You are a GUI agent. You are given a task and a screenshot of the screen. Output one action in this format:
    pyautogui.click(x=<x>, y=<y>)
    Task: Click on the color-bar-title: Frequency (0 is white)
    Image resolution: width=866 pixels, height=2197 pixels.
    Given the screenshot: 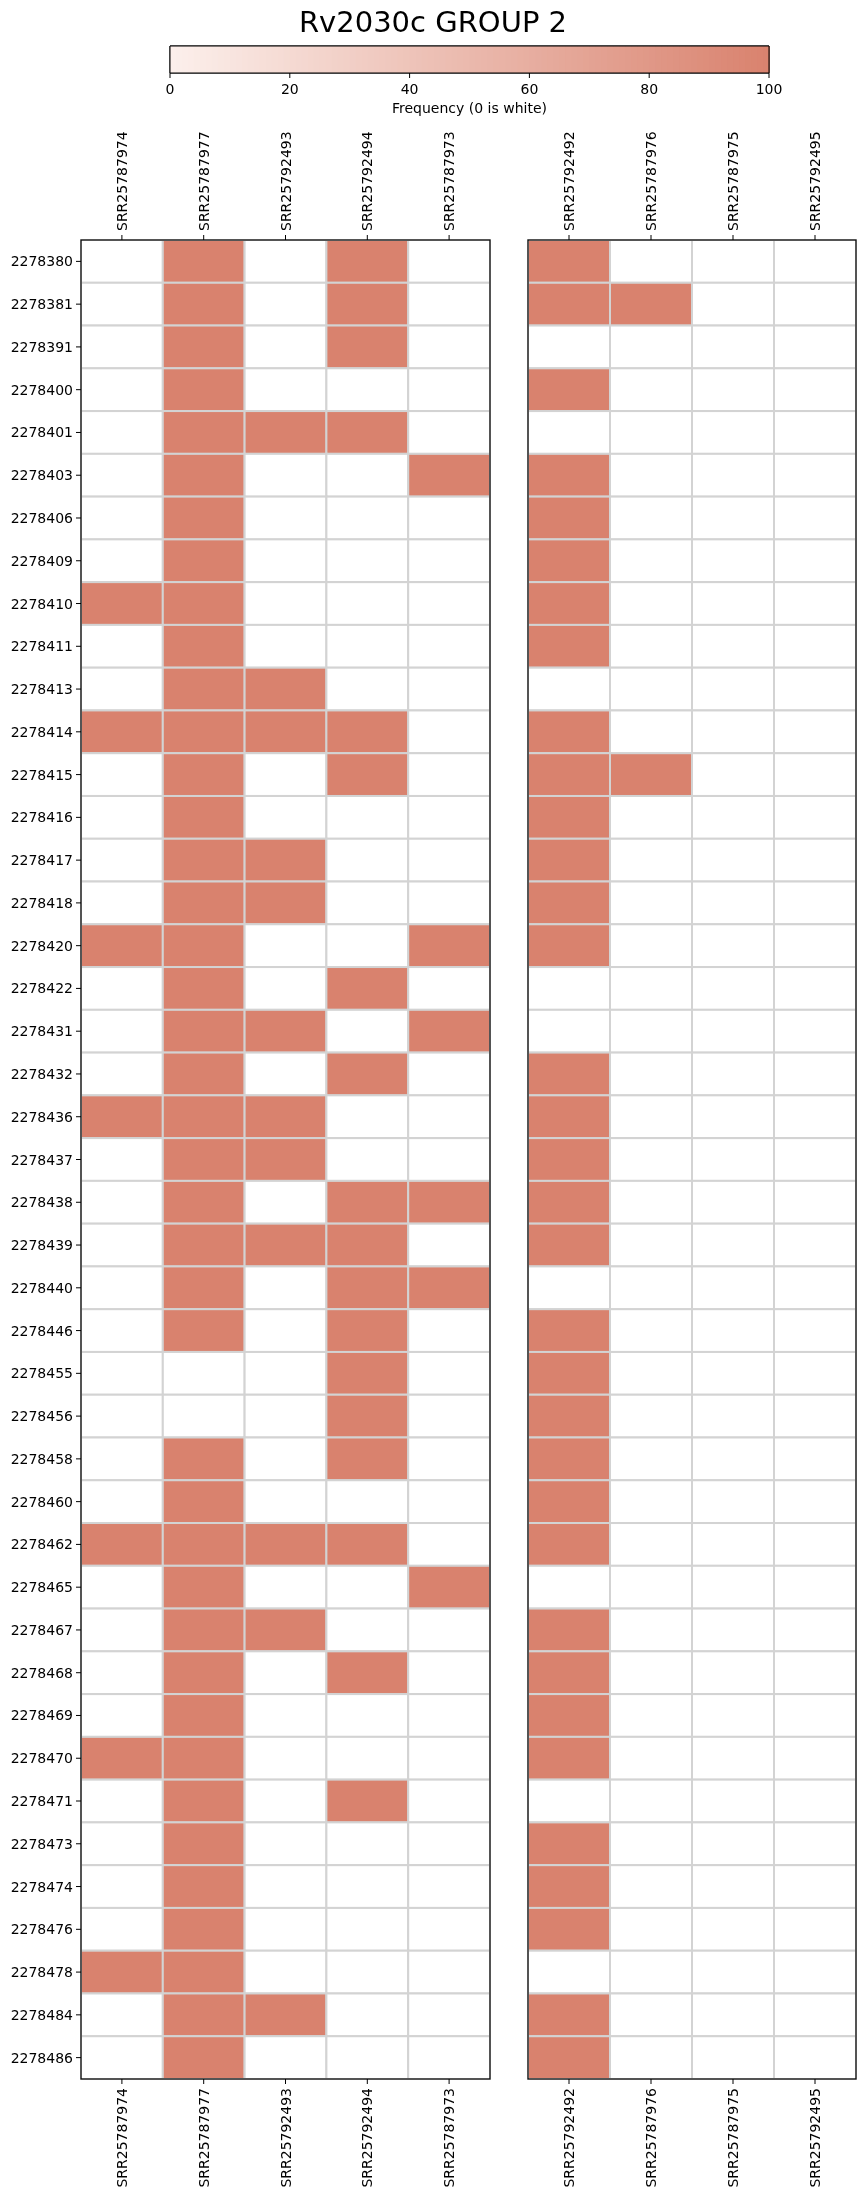 What is the action you would take?
    pyautogui.click(x=469, y=108)
    